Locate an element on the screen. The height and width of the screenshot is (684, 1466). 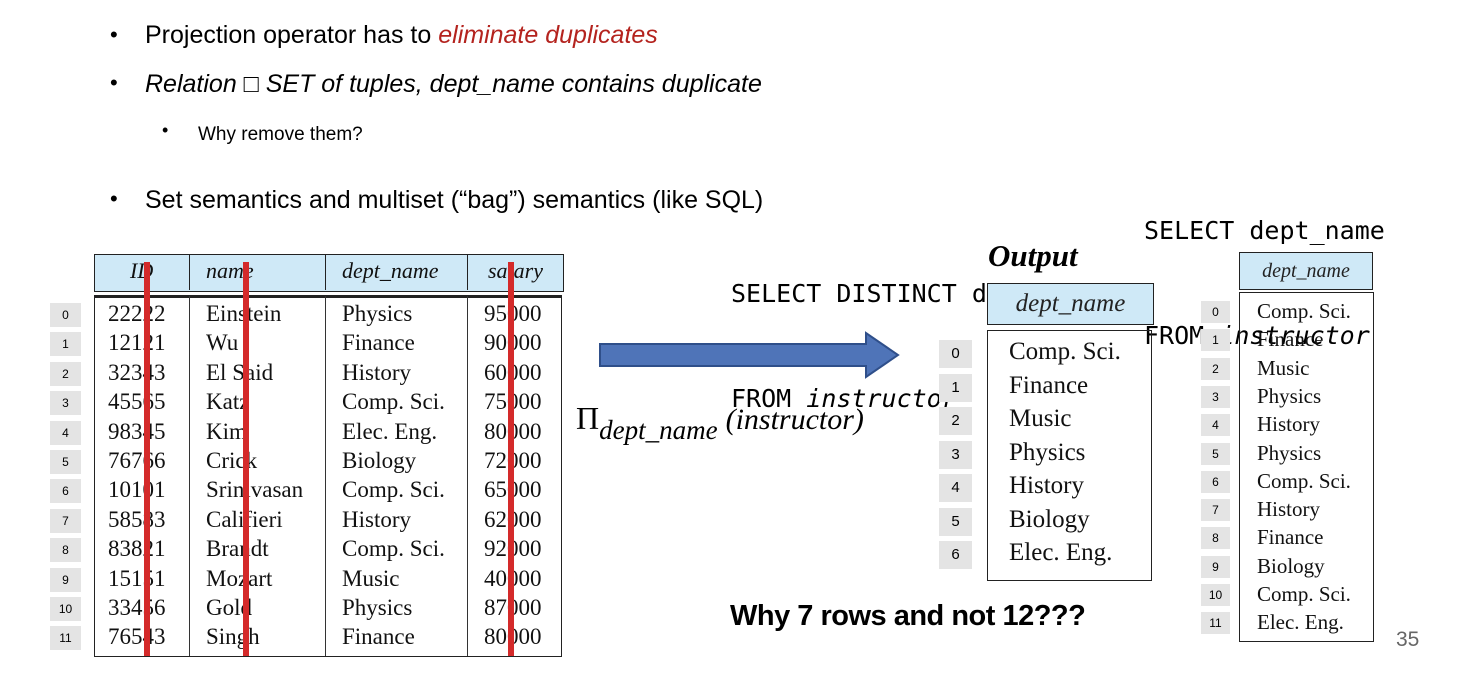
distinct-header: dept_name is located at coordinates (1070, 304).